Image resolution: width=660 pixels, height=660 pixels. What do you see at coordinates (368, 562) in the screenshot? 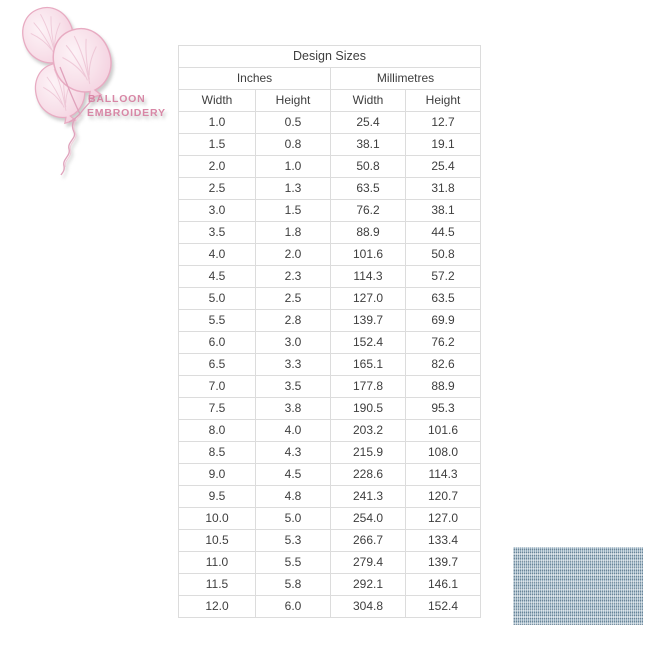
I see `table-cell: 279.4` at bounding box center [368, 562].